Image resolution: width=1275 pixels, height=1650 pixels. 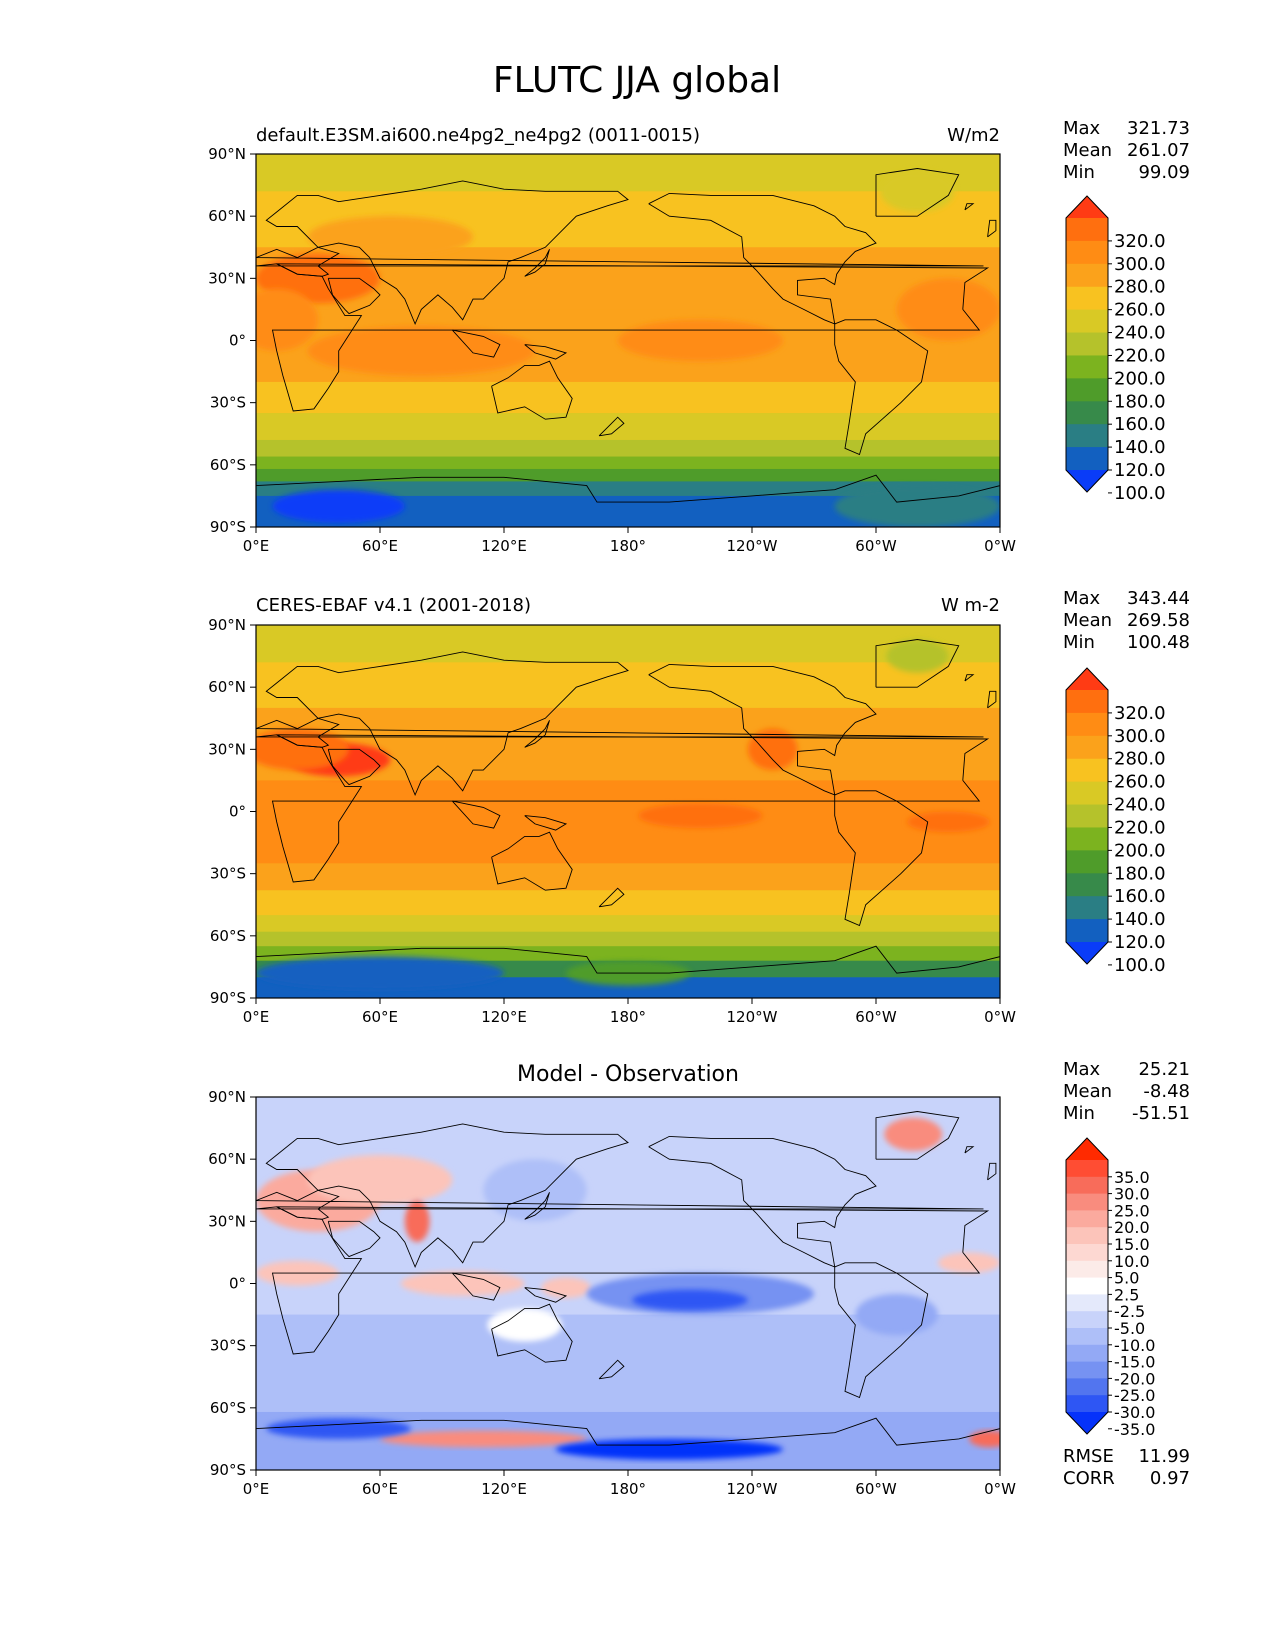 I want to click on colorbar-label: 240.0, so click(x=1140, y=805).